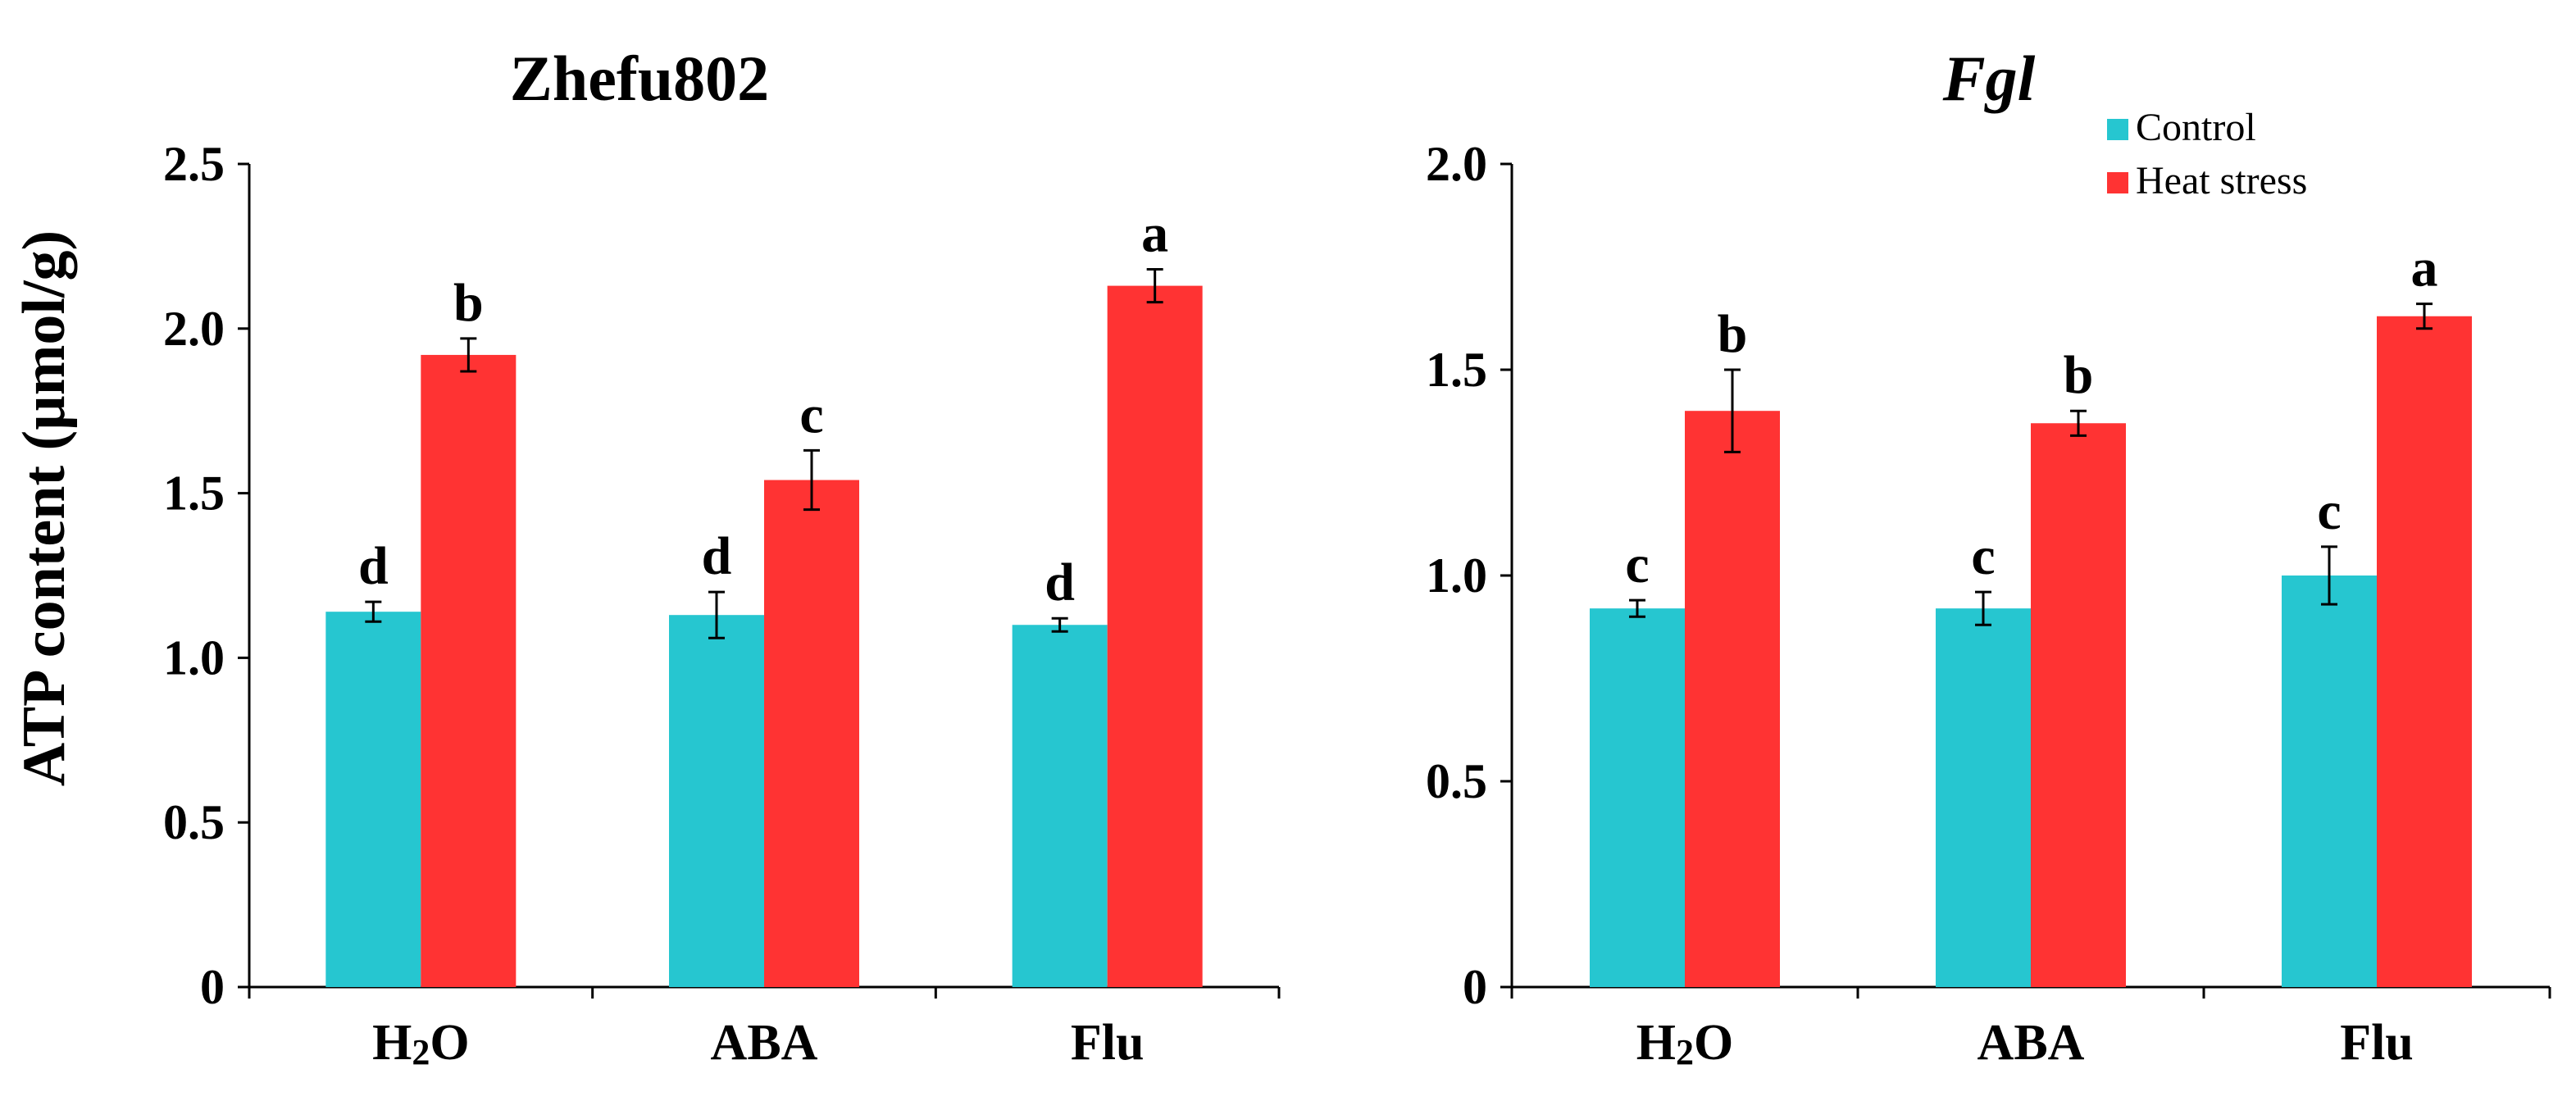  What do you see at coordinates (44, 508) in the screenshot?
I see `y-axis-label: ATP content (µmol/g)` at bounding box center [44, 508].